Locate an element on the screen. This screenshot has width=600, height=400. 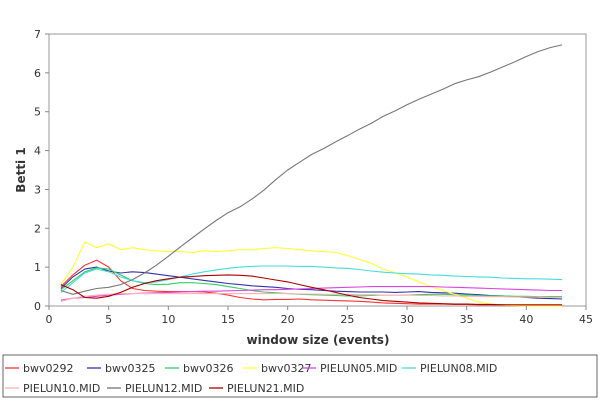
y-tick-label: 6 is located at coordinates (37, 73).